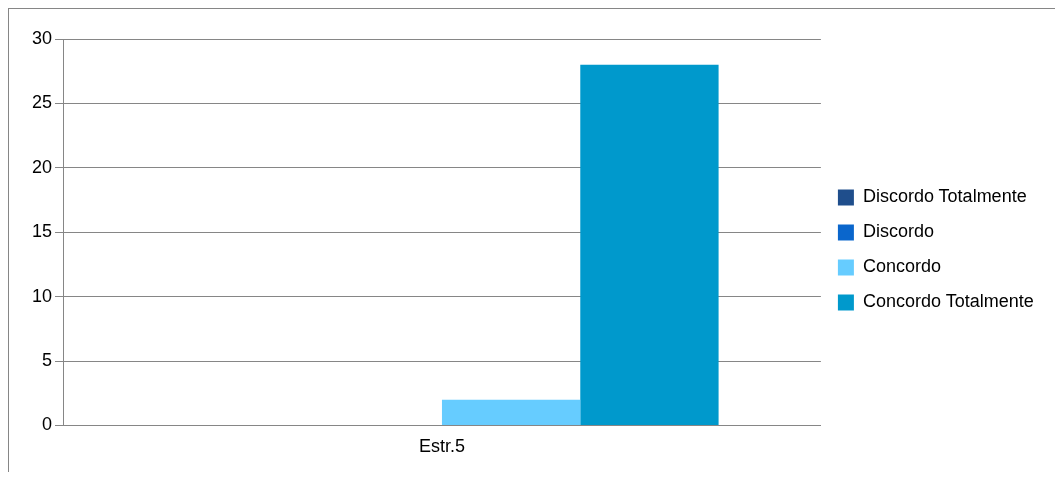 The image size is (1062, 479). What do you see at coordinates (944, 196) in the screenshot?
I see `legend-label: Discordo Totalmente` at bounding box center [944, 196].